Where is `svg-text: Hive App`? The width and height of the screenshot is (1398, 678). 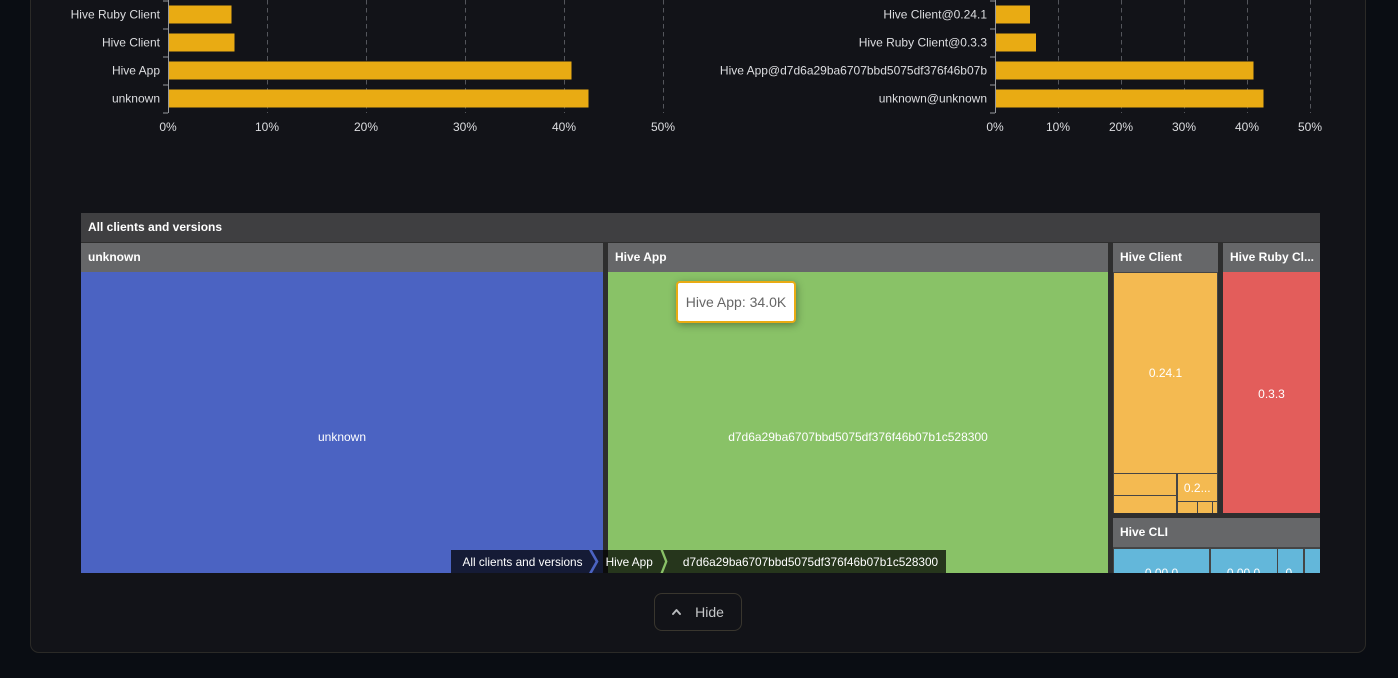 svg-text: Hive App is located at coordinates (136, 71).